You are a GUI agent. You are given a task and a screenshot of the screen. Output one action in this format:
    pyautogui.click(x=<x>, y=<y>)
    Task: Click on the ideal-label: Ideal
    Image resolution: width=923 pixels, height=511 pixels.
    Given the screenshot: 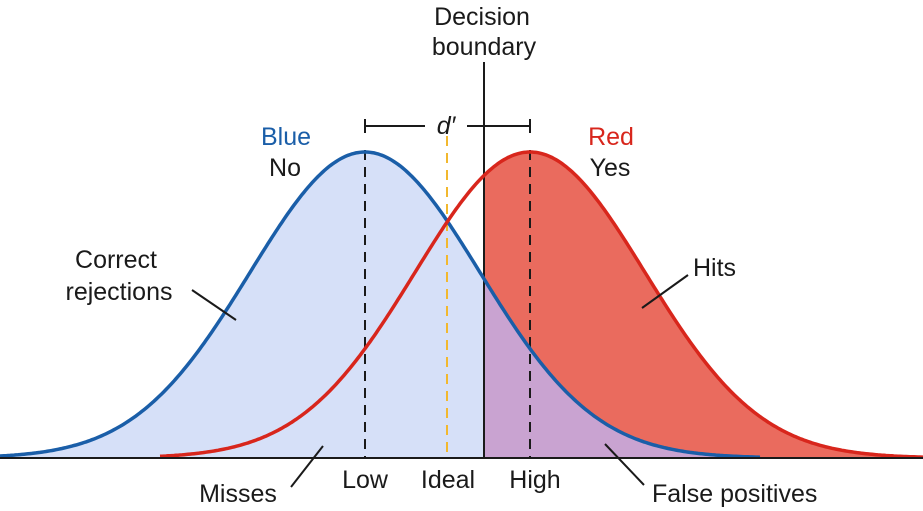 What is the action you would take?
    pyautogui.click(x=448, y=480)
    